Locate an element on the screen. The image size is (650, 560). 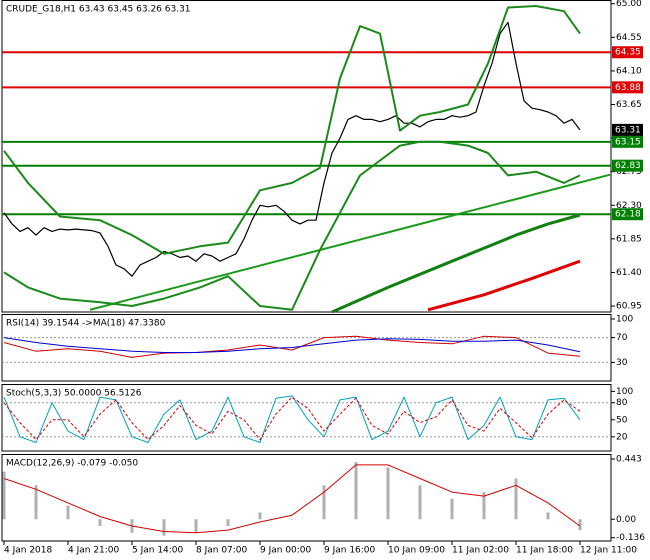
x-tick-label: 8 Jan 07:00 is located at coordinates (222, 551).